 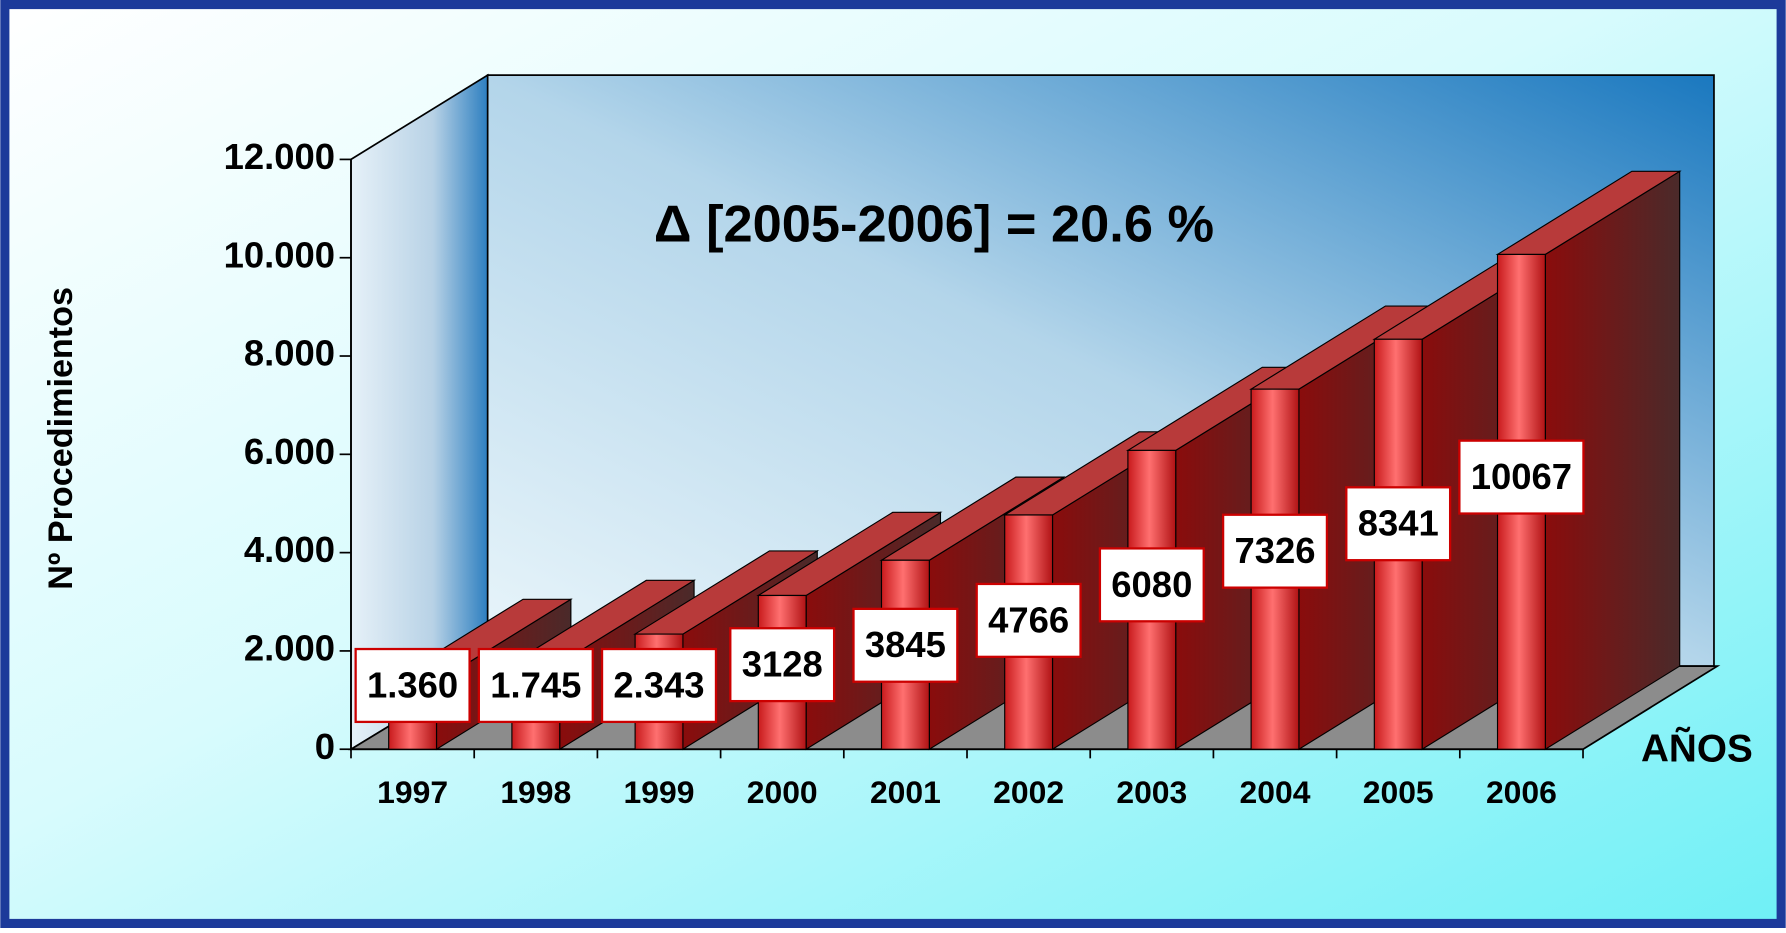 I want to click on value-label-text: 1.745, so click(x=535, y=684).